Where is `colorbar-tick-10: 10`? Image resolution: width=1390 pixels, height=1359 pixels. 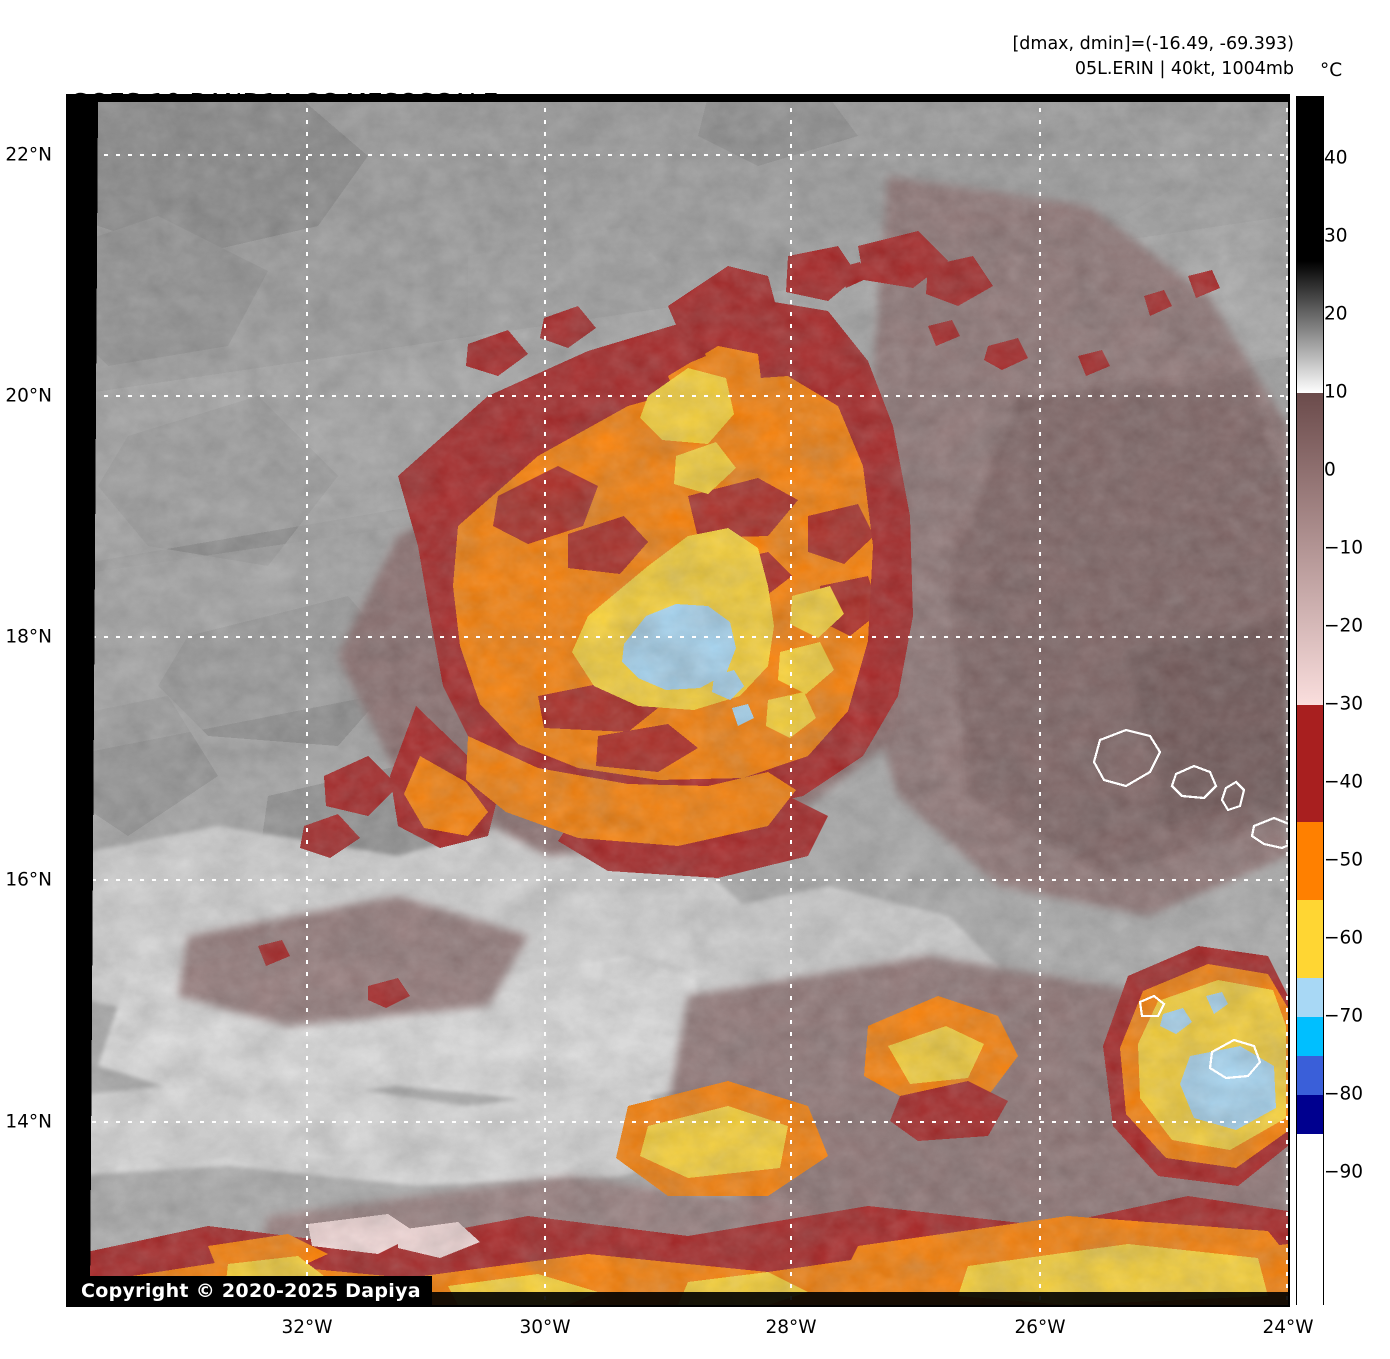
colorbar-tick-10: 10 is located at coordinates (1336, 392).